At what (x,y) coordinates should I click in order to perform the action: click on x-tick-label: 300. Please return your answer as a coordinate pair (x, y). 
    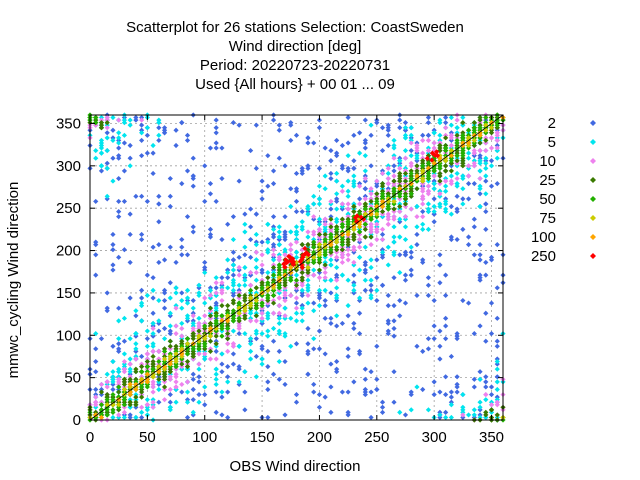
    Looking at the image, I should click on (434, 437).